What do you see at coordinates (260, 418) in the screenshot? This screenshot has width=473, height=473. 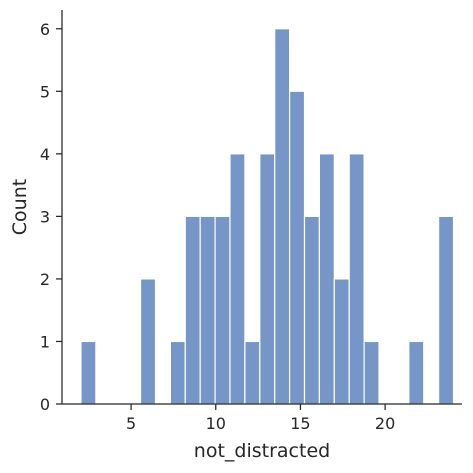 I see `x-axis-ticks: 5 10 15 20` at bounding box center [260, 418].